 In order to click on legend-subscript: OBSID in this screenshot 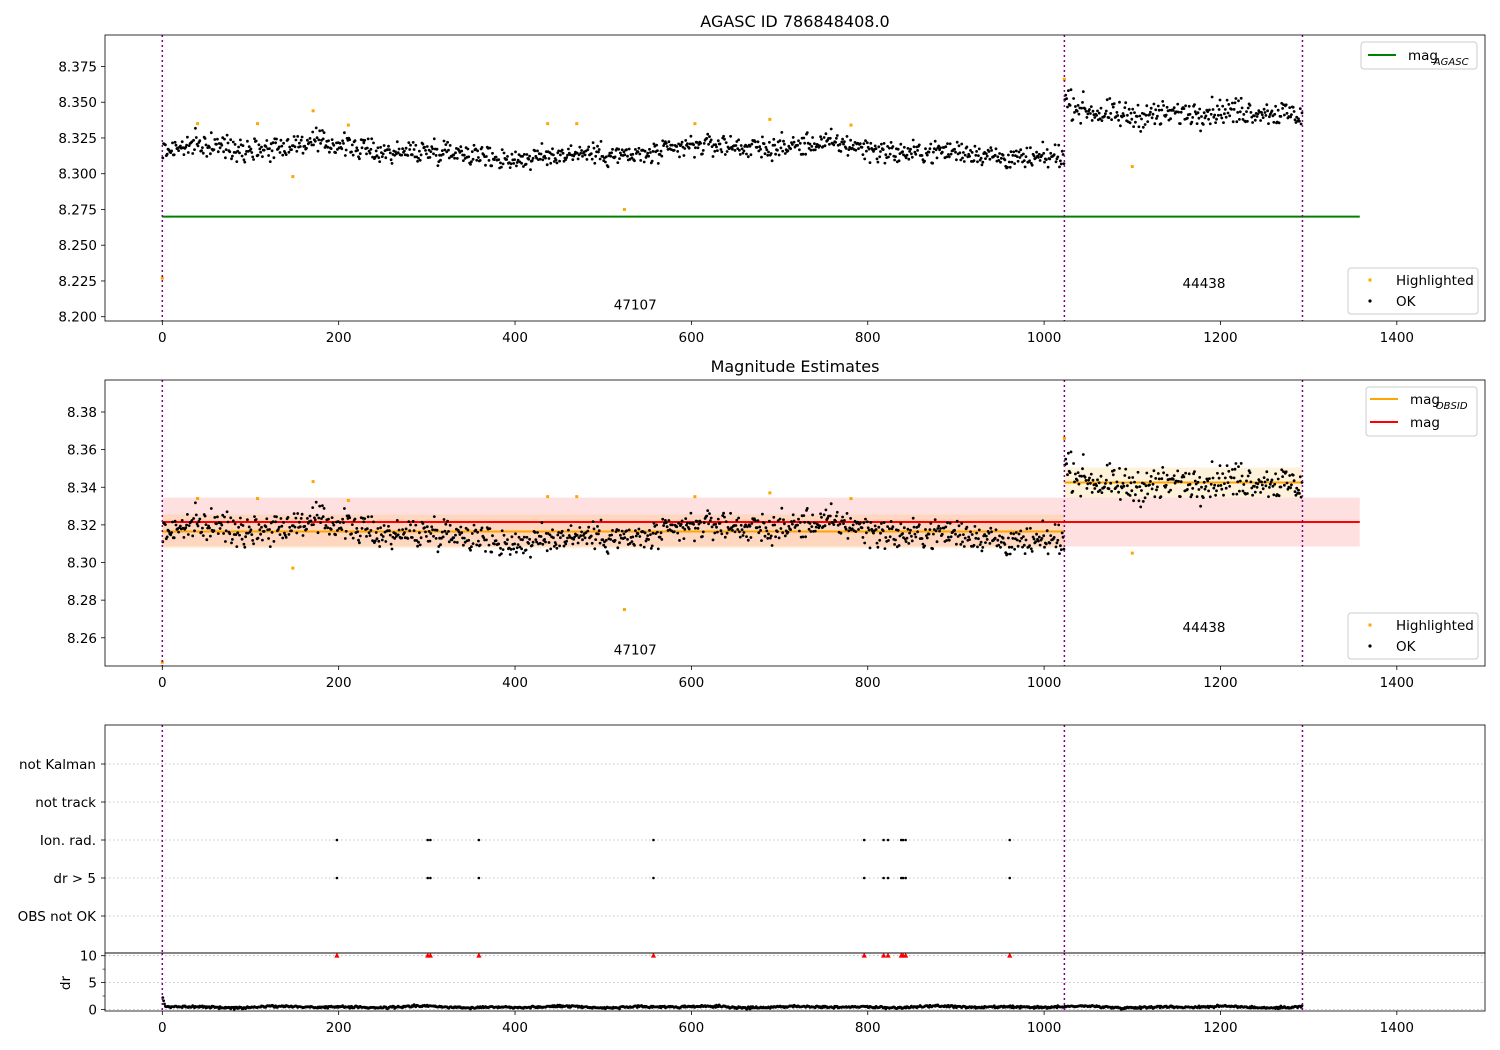, I will do `click(1452, 406)`.